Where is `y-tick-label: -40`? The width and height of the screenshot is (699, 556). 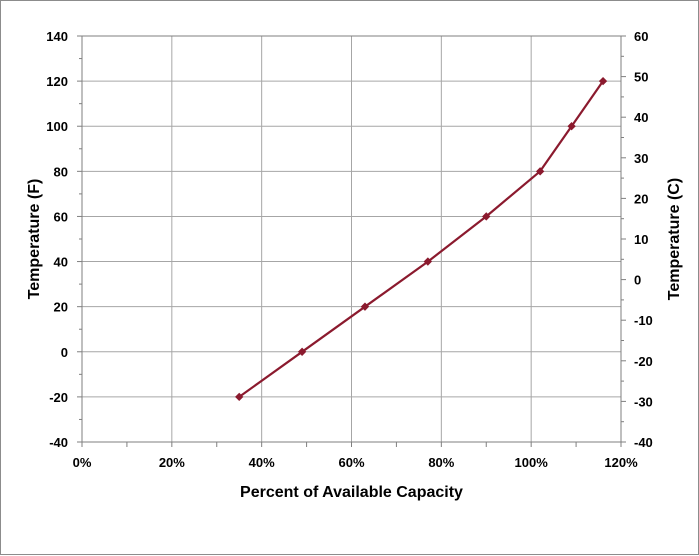 y-tick-label: -40 is located at coordinates (58, 442).